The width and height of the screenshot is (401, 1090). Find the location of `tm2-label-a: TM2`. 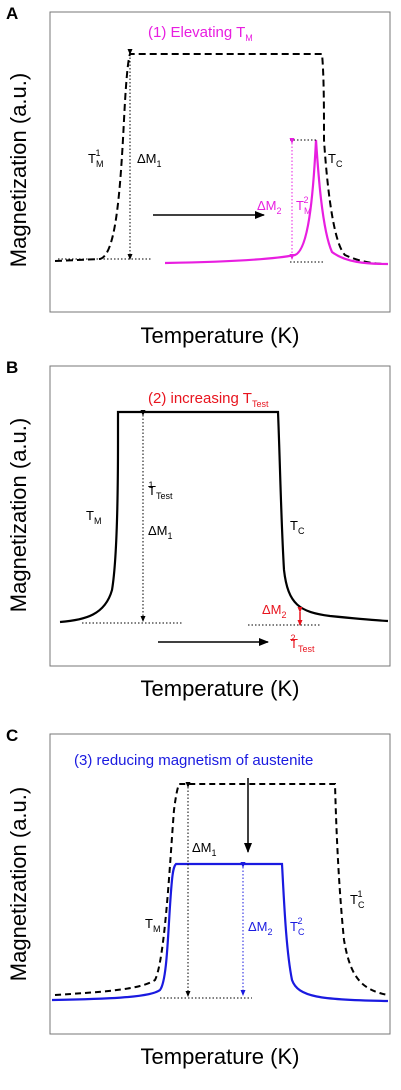

tm2-label-a: TM2 is located at coordinates (303, 205).